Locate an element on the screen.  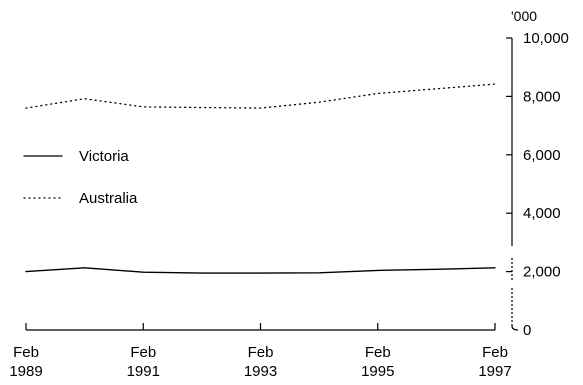
y-tick-label: 2,000 is located at coordinates (542, 272).